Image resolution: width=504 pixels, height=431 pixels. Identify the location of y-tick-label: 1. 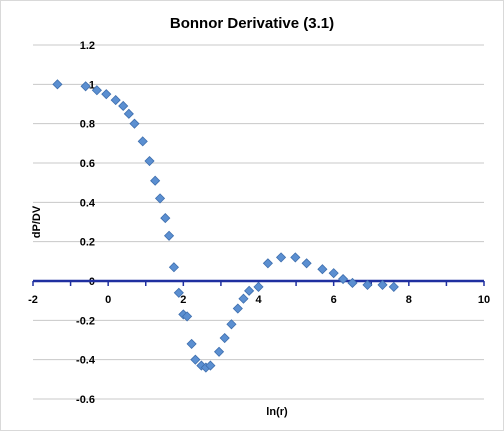
(92, 85).